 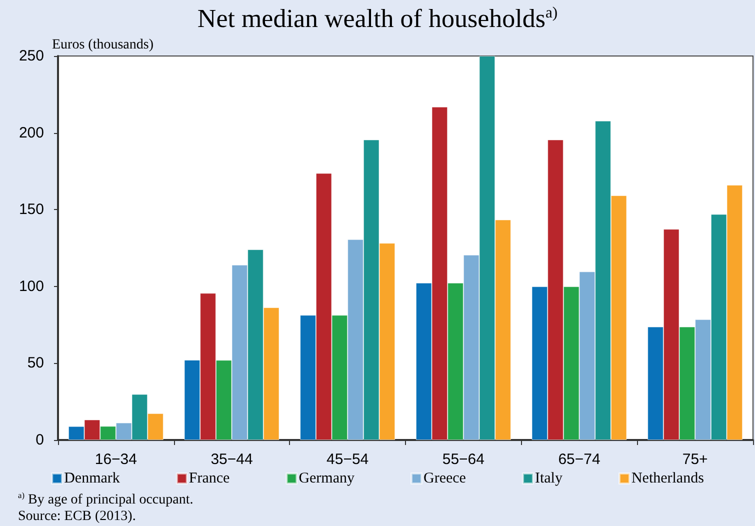 What do you see at coordinates (92, 478) in the screenshot?
I see `legend-label: Denmark` at bounding box center [92, 478].